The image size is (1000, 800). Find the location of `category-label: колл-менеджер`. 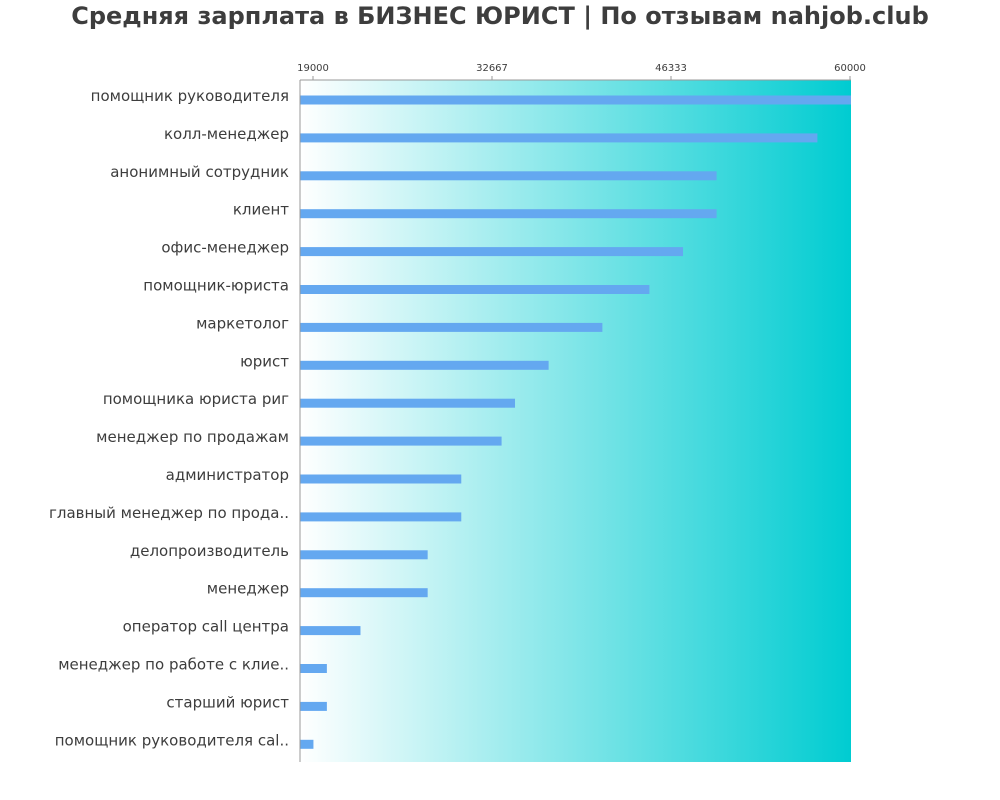

category-label: колл-менеджер is located at coordinates (226, 134).